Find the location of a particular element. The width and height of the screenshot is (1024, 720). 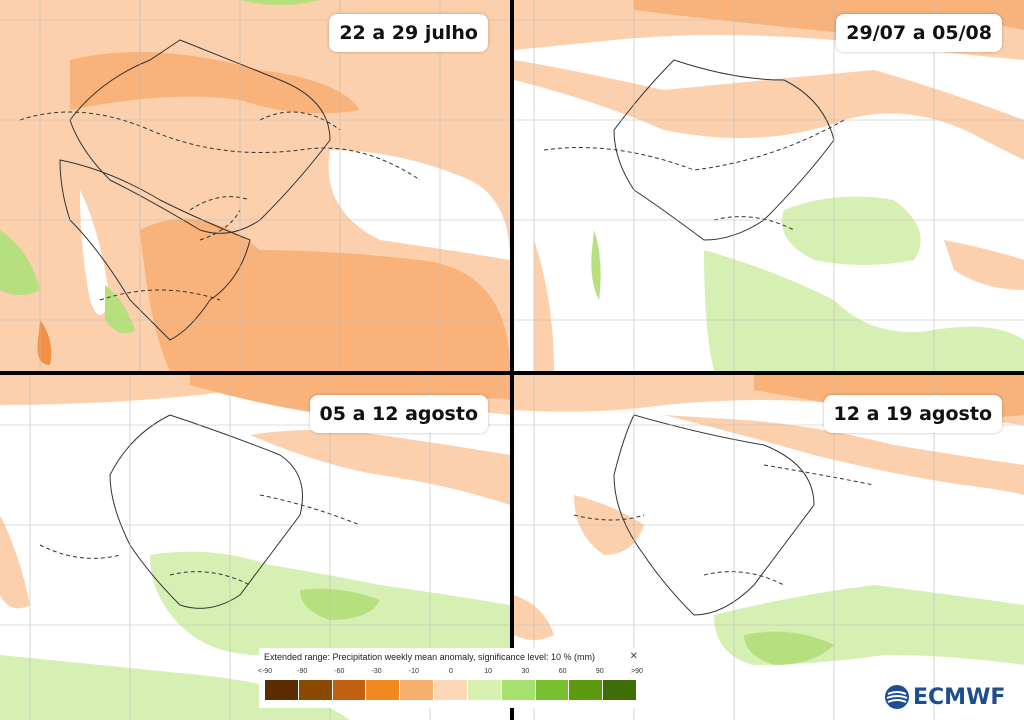

legend-color-bar is located at coordinates (451, 690).